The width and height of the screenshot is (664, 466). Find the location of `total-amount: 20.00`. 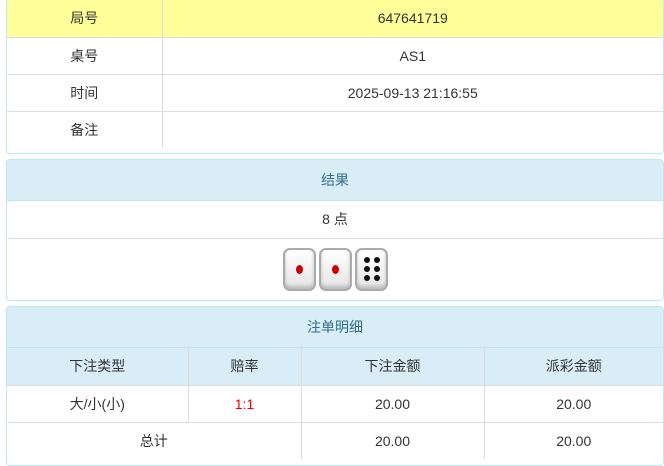

total-amount: 20.00 is located at coordinates (392, 440).